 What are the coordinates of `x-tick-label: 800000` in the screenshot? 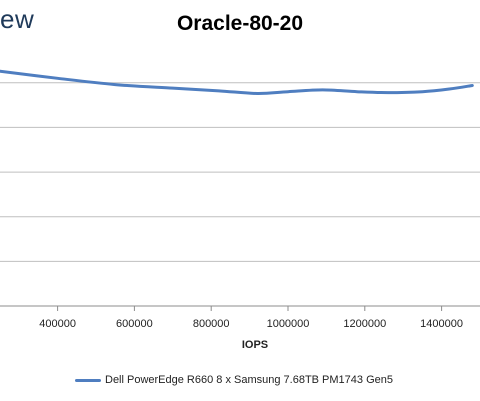 It's located at (211, 324).